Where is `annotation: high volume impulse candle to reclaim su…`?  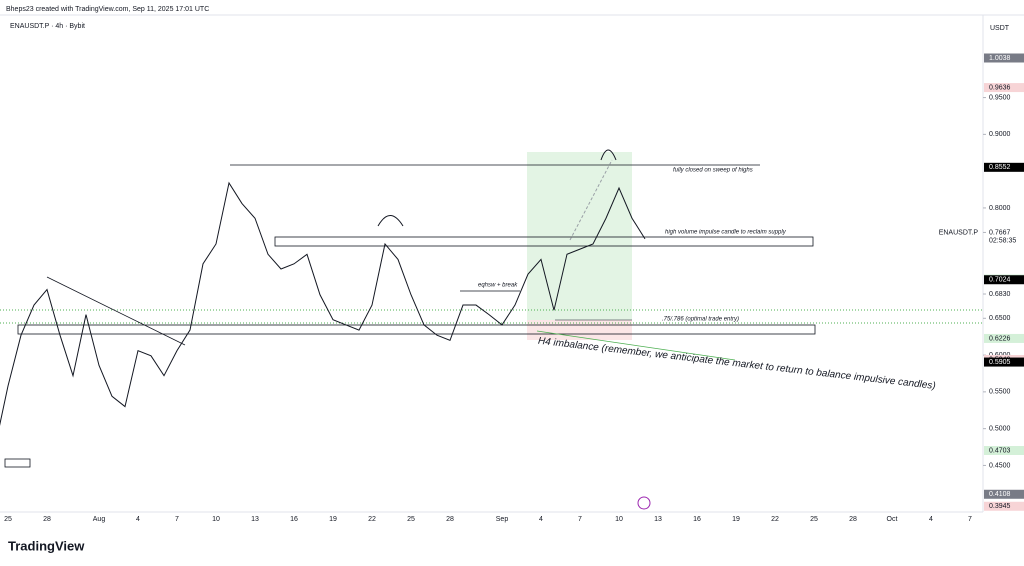 annotation: high volume impulse candle to reclaim su… is located at coordinates (726, 233).